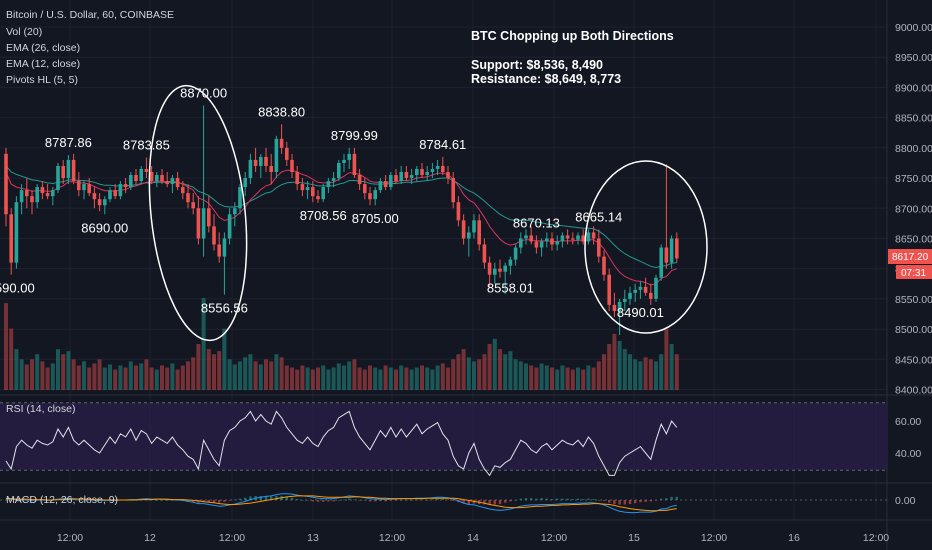 Image resolution: width=932 pixels, height=550 pixels. Describe the element at coordinates (43, 48) in the screenshot. I see `indicator-ema26: EMA (26, close)` at that location.